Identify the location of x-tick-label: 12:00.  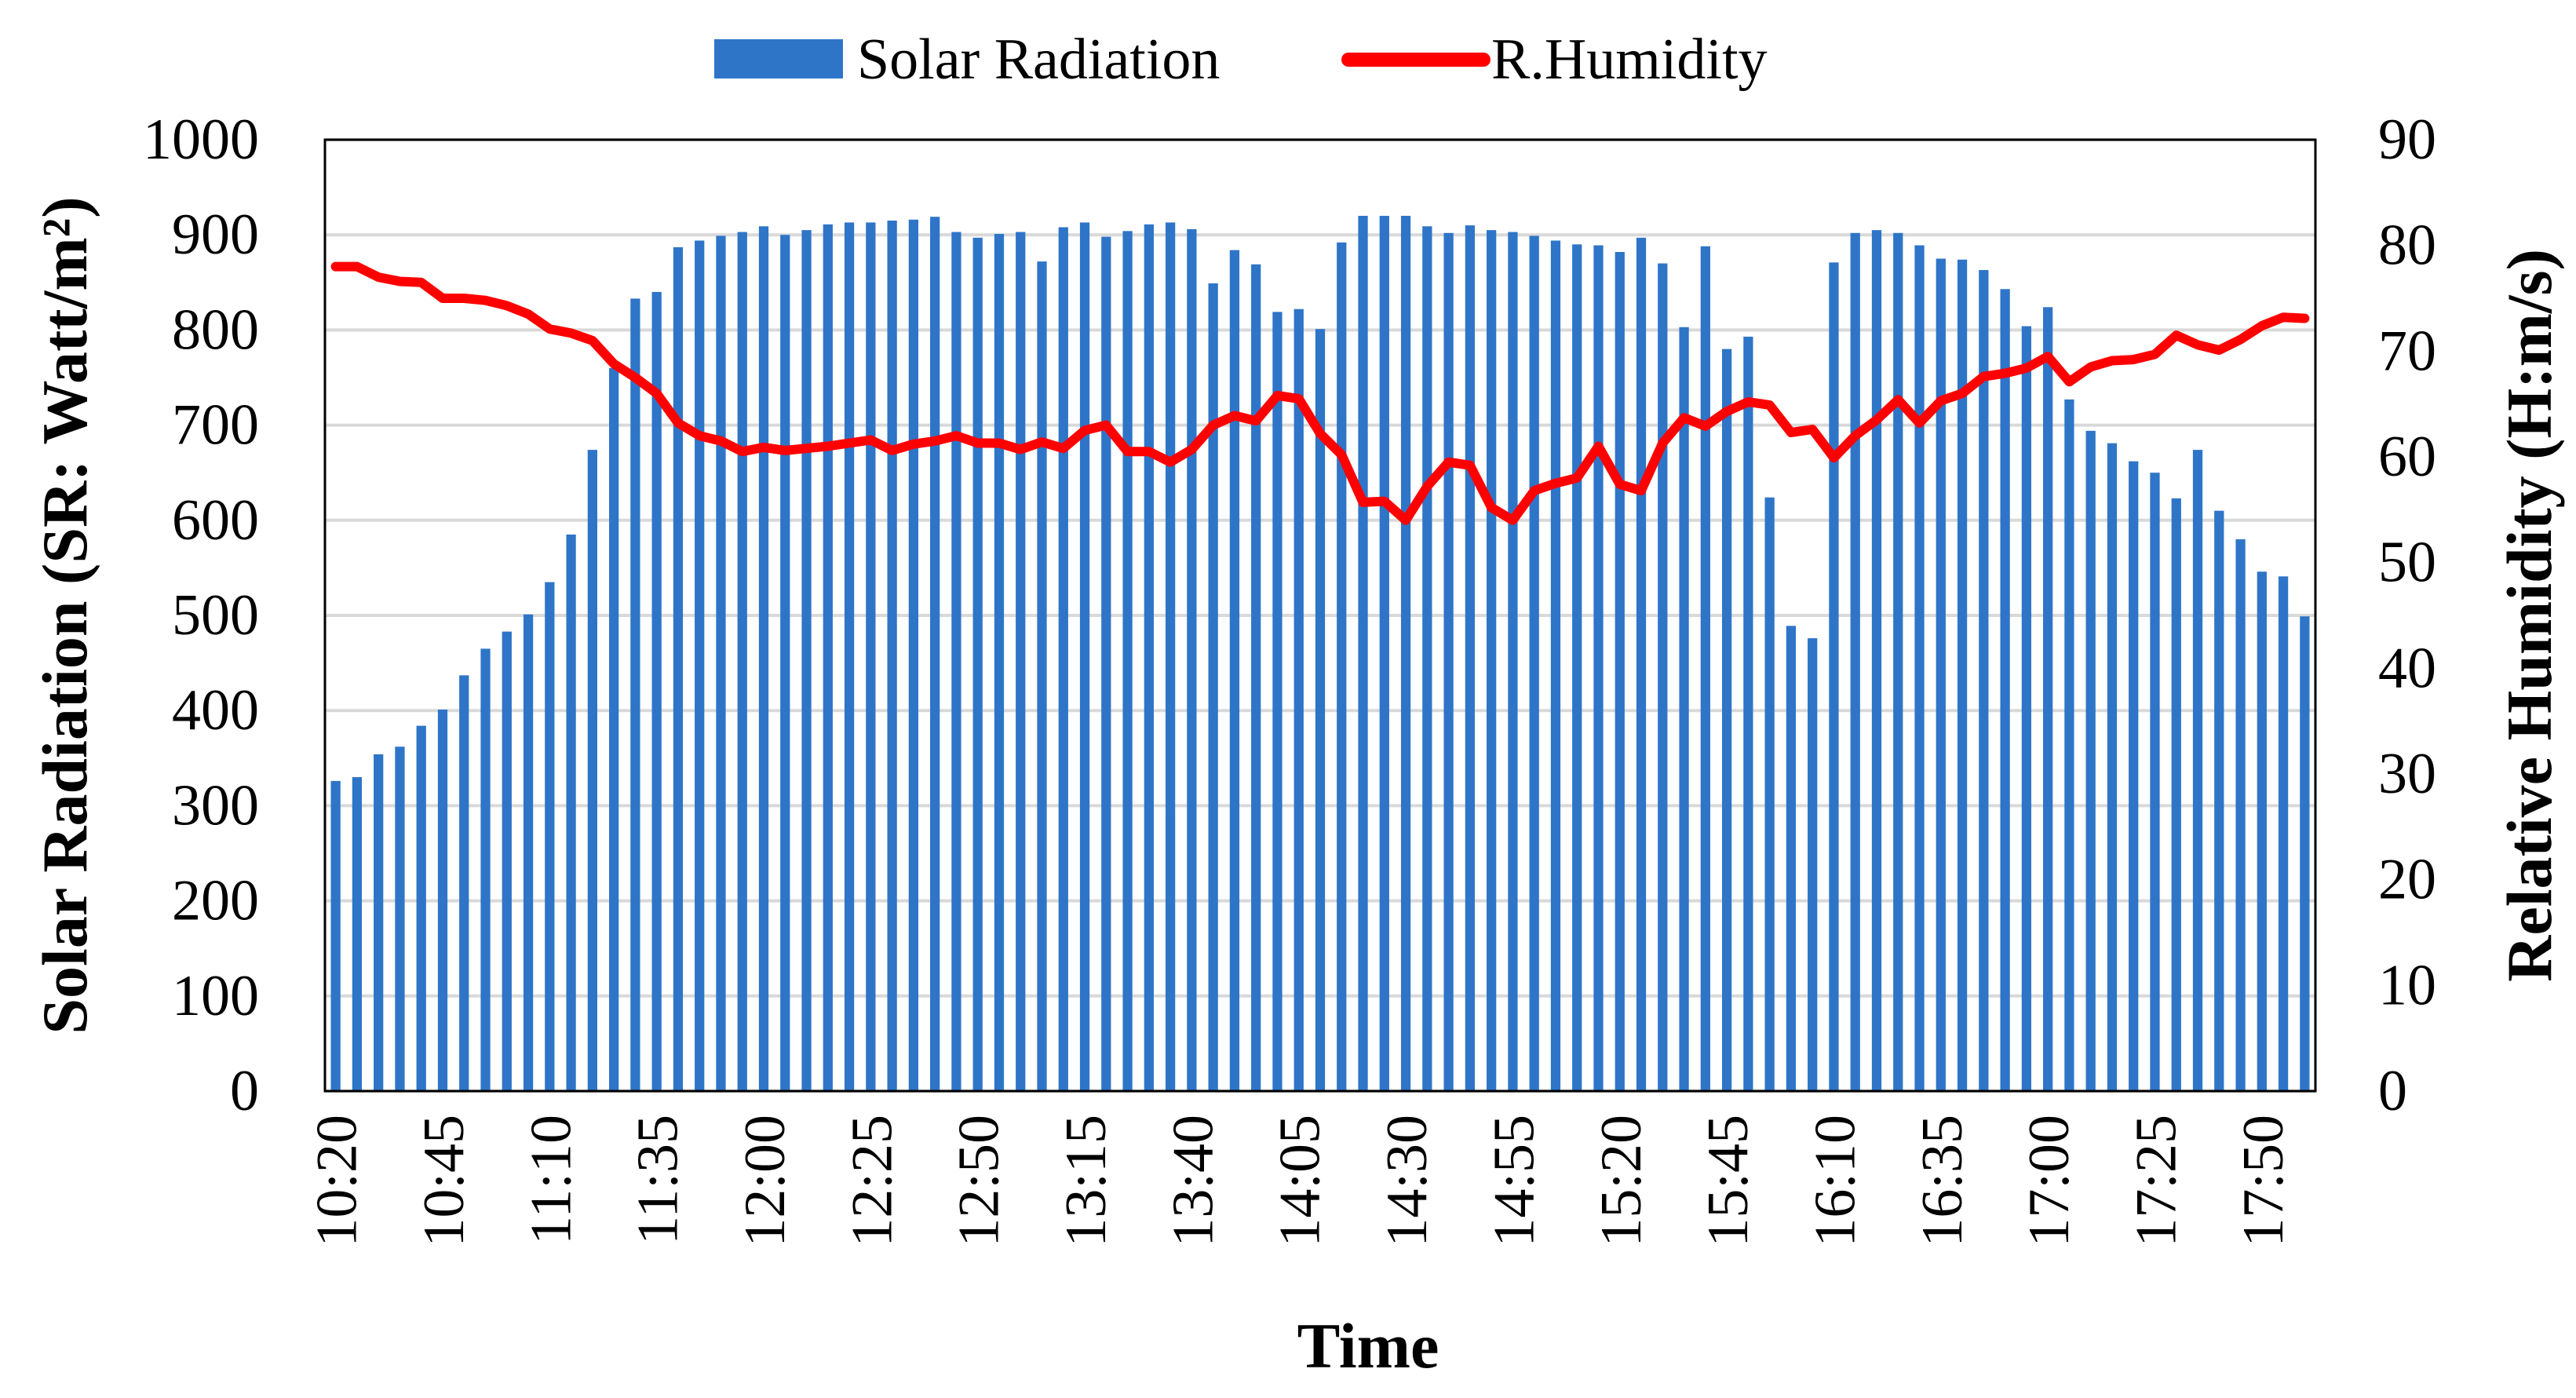
(765, 1181).